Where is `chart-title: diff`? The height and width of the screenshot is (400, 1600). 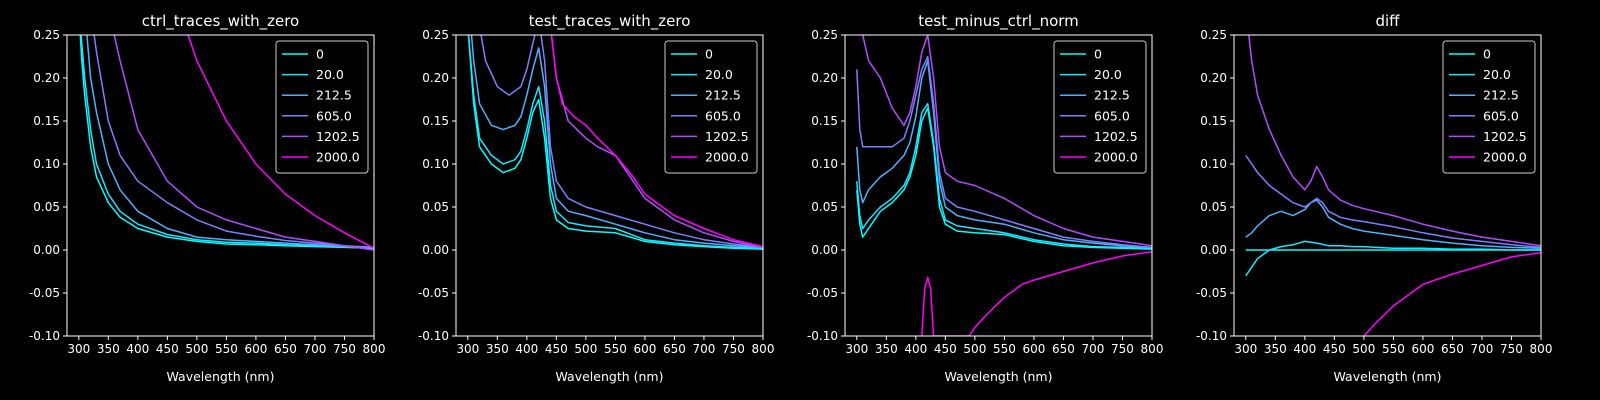 chart-title: diff is located at coordinates (1387, 21).